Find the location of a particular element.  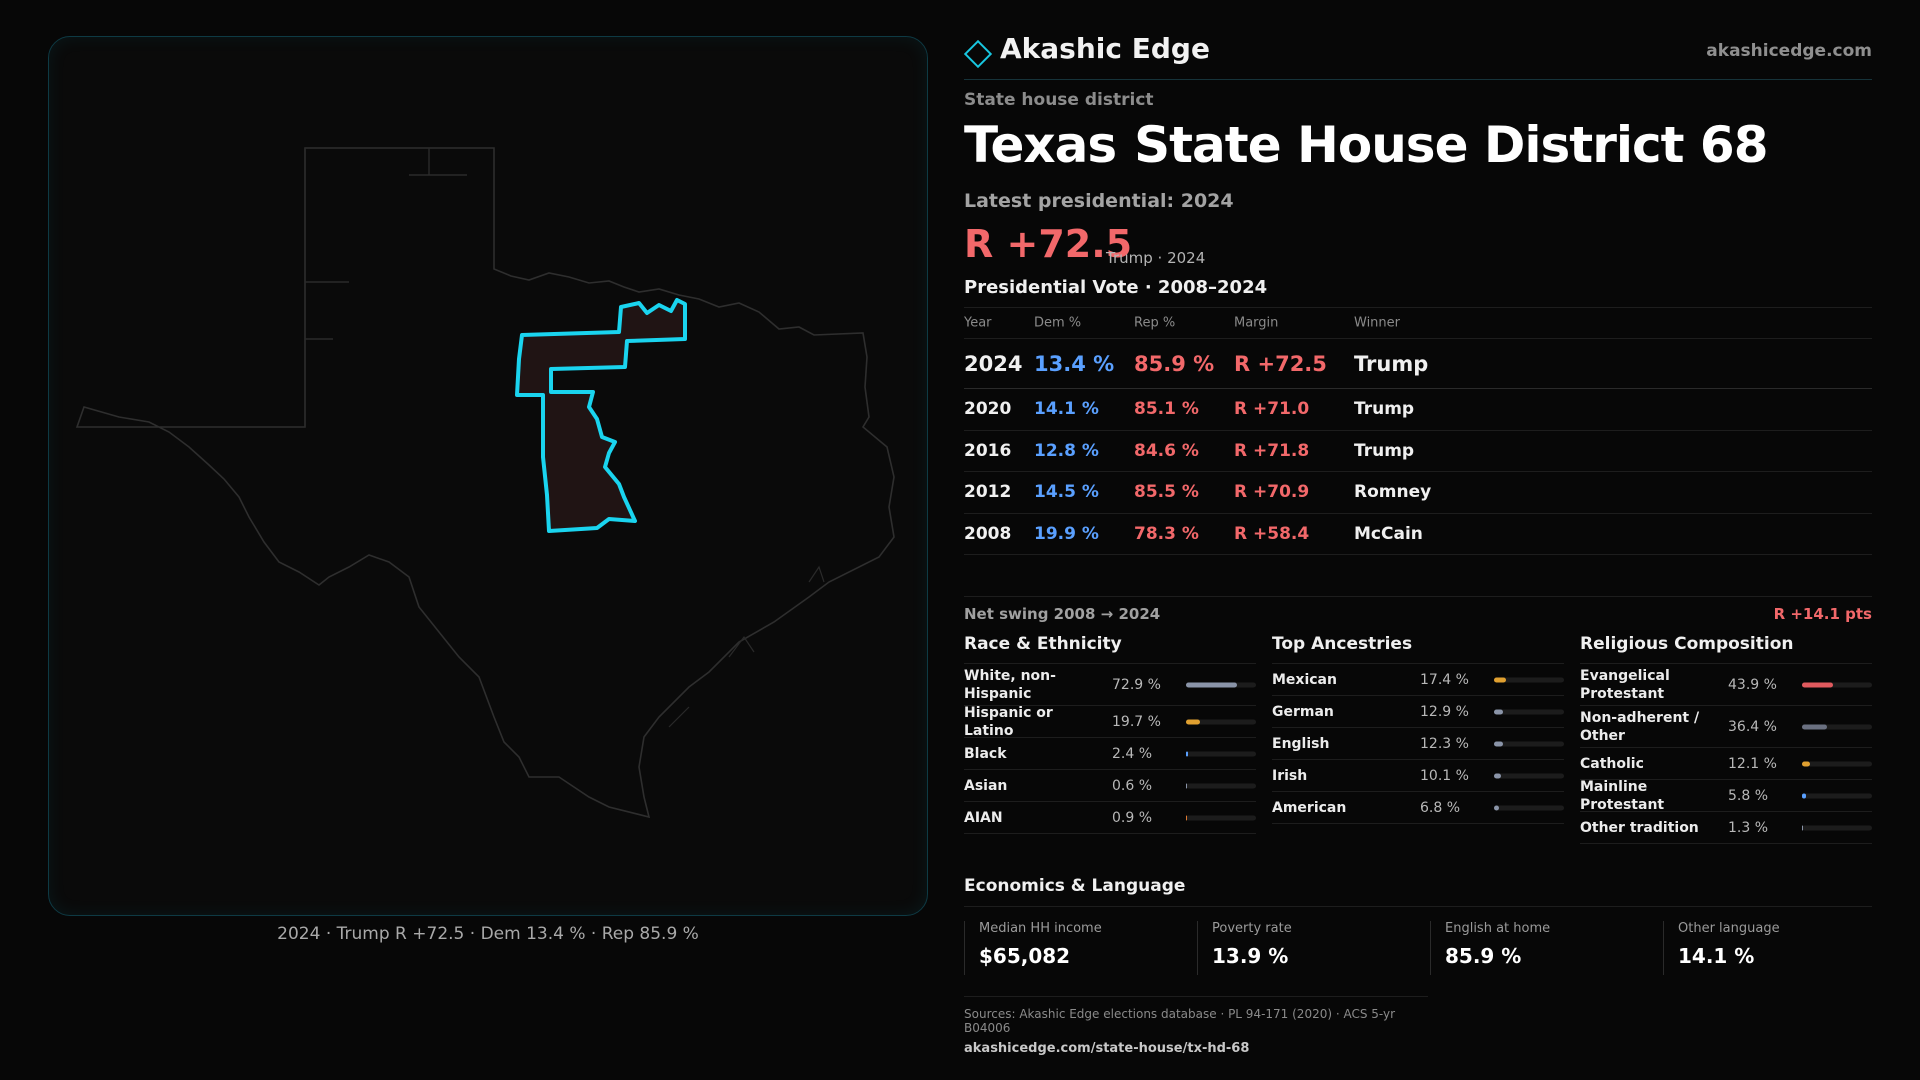

econ-label: Other language is located at coordinates (1729, 928).